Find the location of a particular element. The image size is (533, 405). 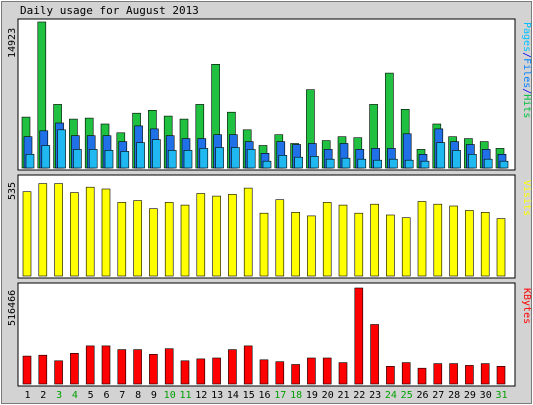

day-label-4: 4 is located at coordinates (75, 395).